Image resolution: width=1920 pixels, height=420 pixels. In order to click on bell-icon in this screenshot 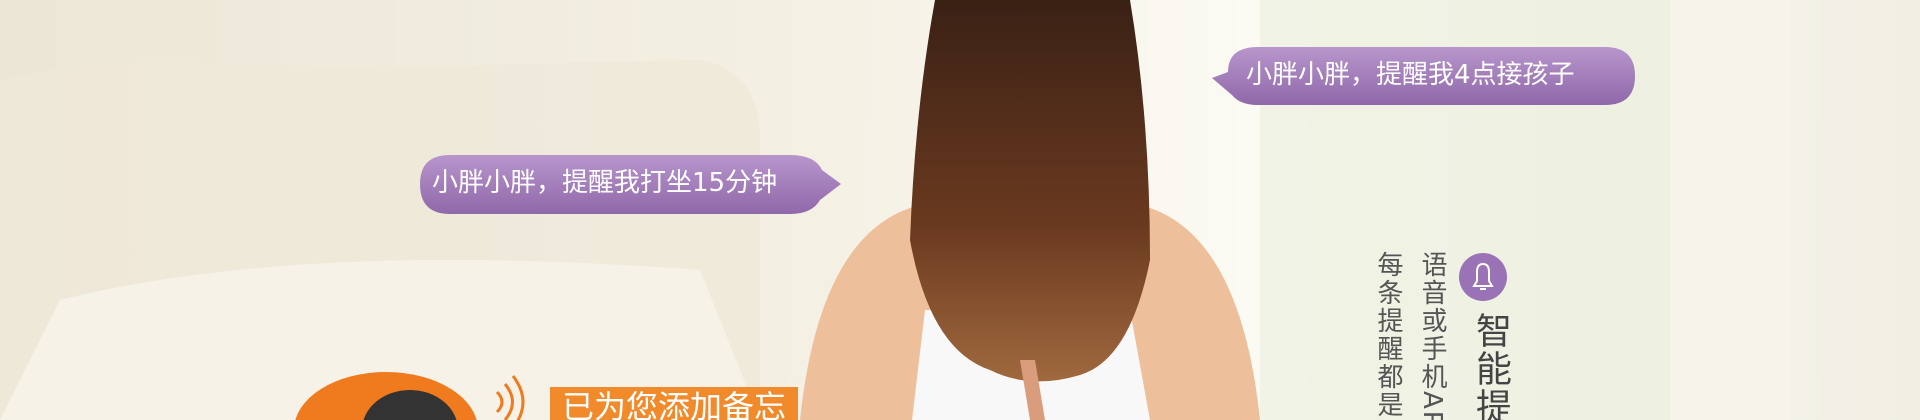, I will do `click(1483, 277)`.